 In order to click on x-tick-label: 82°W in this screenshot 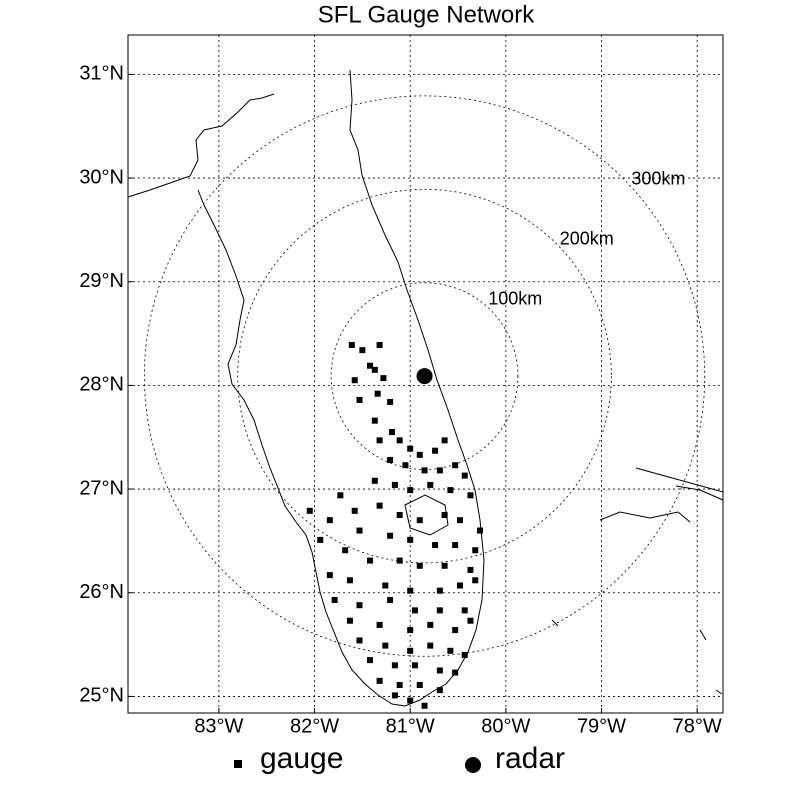, I will do `click(314, 726)`.